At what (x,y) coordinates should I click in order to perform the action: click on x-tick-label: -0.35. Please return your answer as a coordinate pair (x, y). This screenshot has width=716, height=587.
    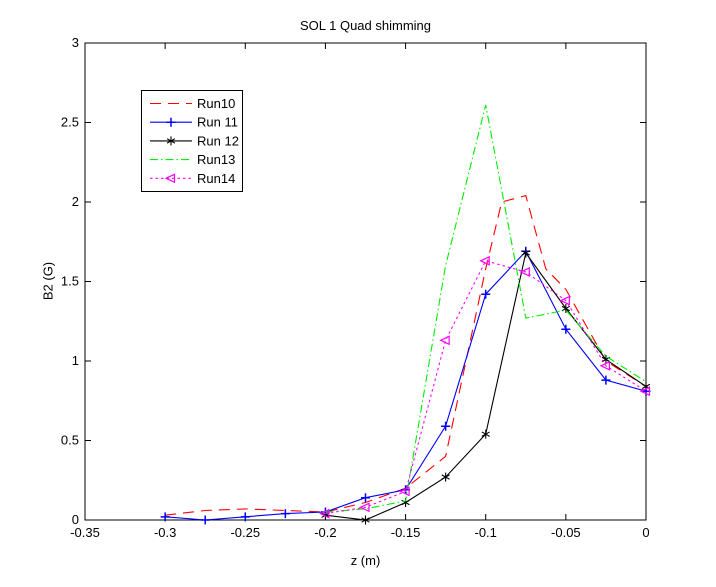
    Looking at the image, I should click on (85, 532).